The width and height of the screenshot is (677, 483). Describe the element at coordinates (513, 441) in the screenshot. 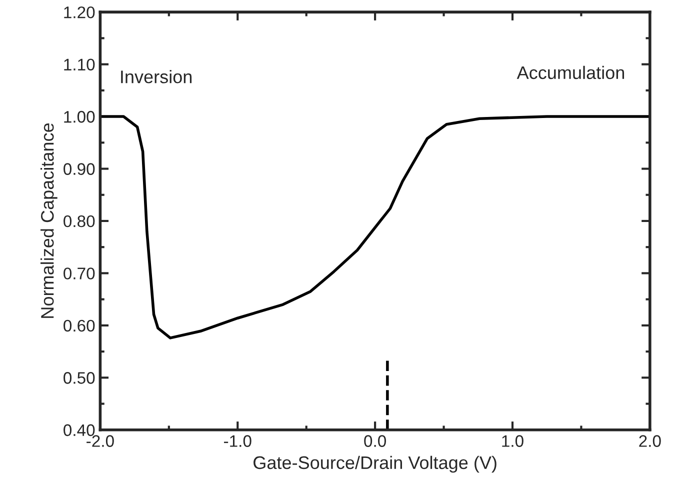

I see `x-tick-label: 1.0` at that location.